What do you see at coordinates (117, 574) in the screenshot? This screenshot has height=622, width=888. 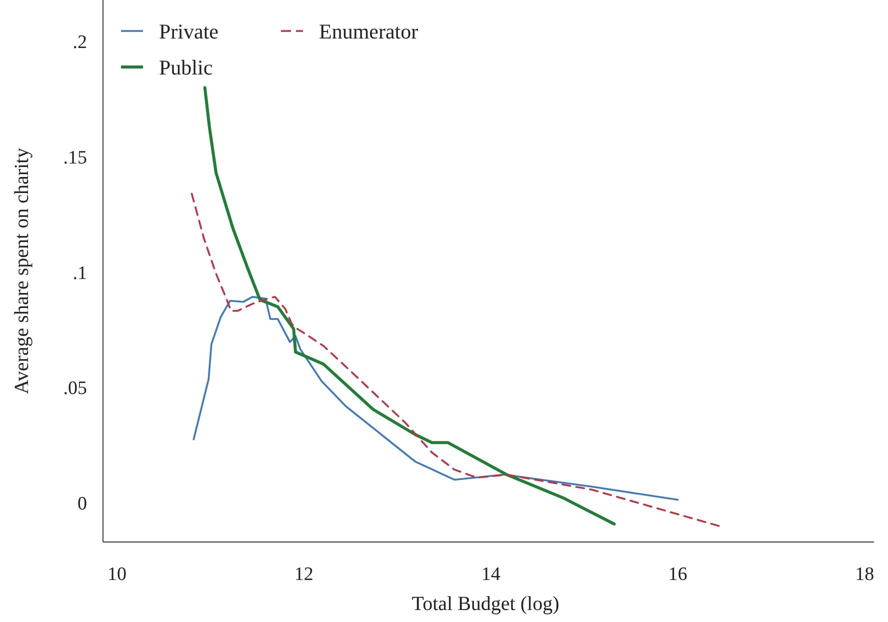 I see `x-tick-label: 10` at bounding box center [117, 574].